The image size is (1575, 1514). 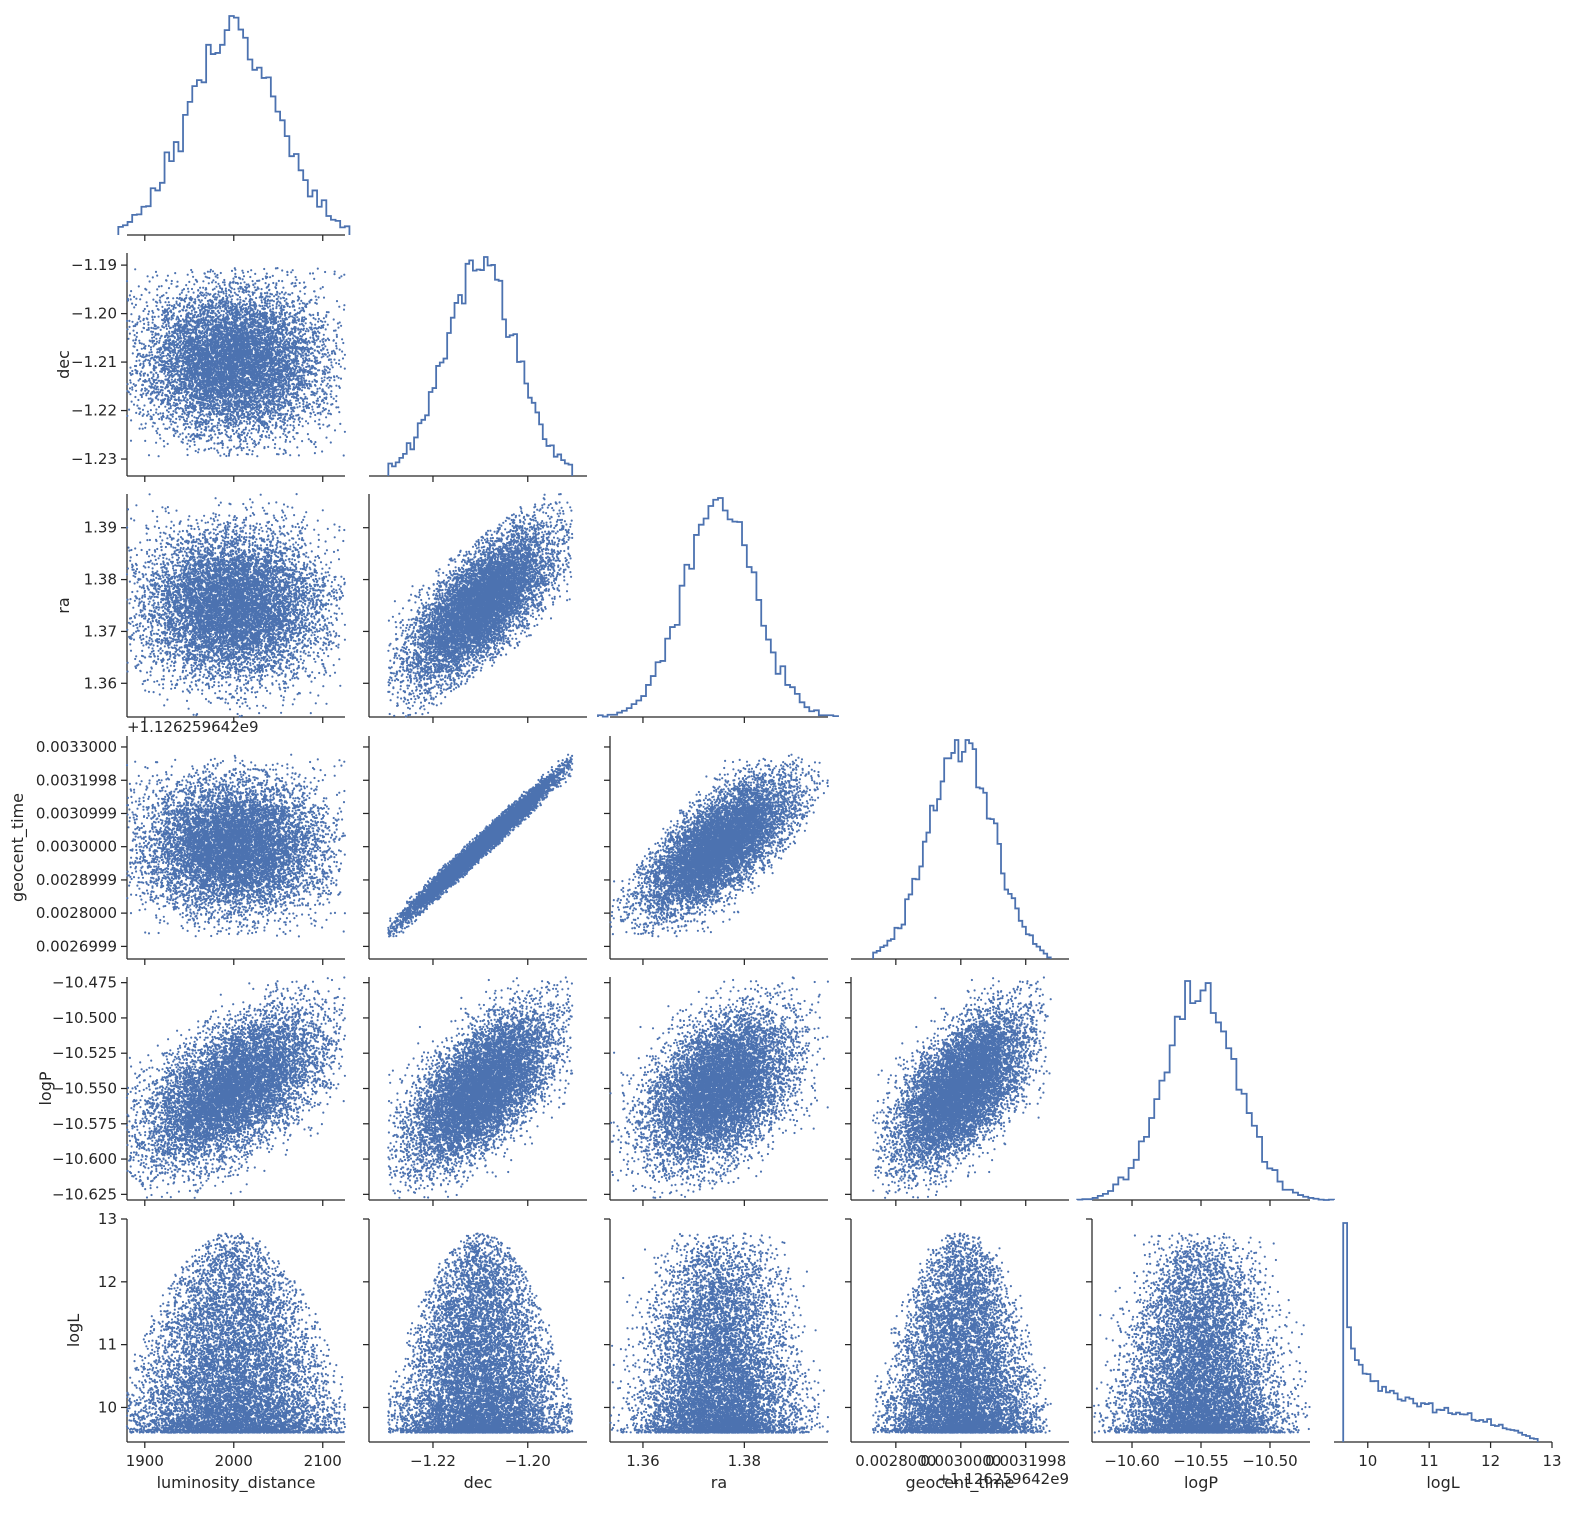 I want to click on y-tick-label: 0.0030000, so click(x=76, y=847).